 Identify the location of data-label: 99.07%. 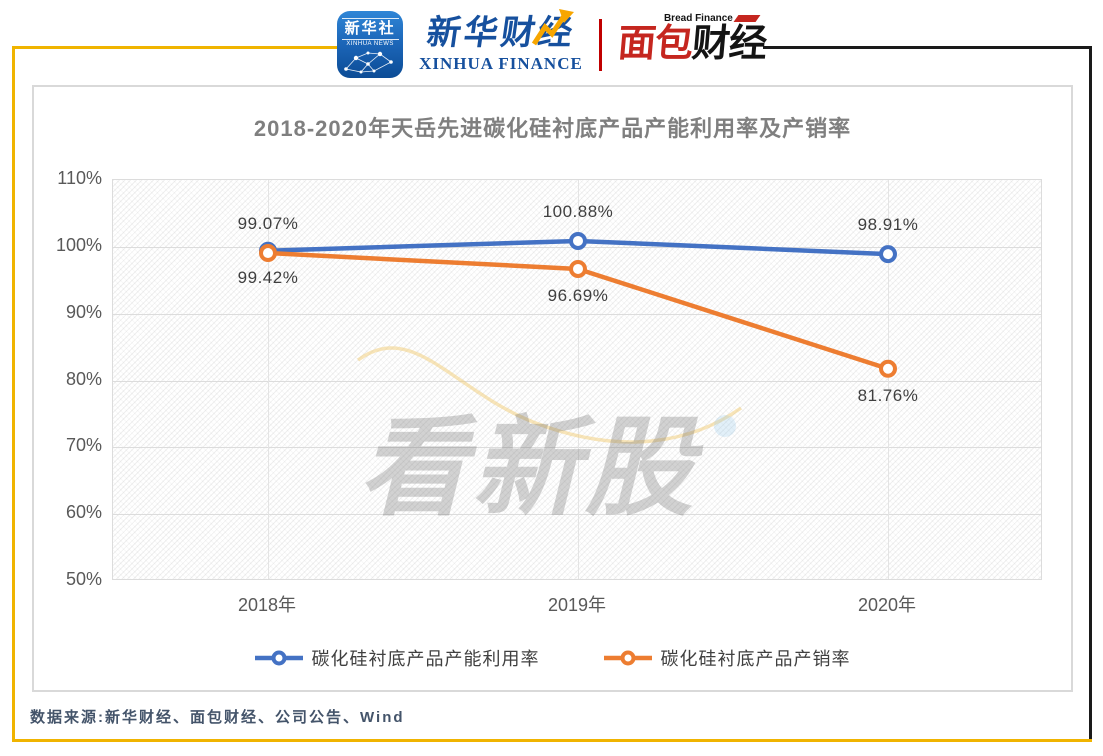
(268, 224).